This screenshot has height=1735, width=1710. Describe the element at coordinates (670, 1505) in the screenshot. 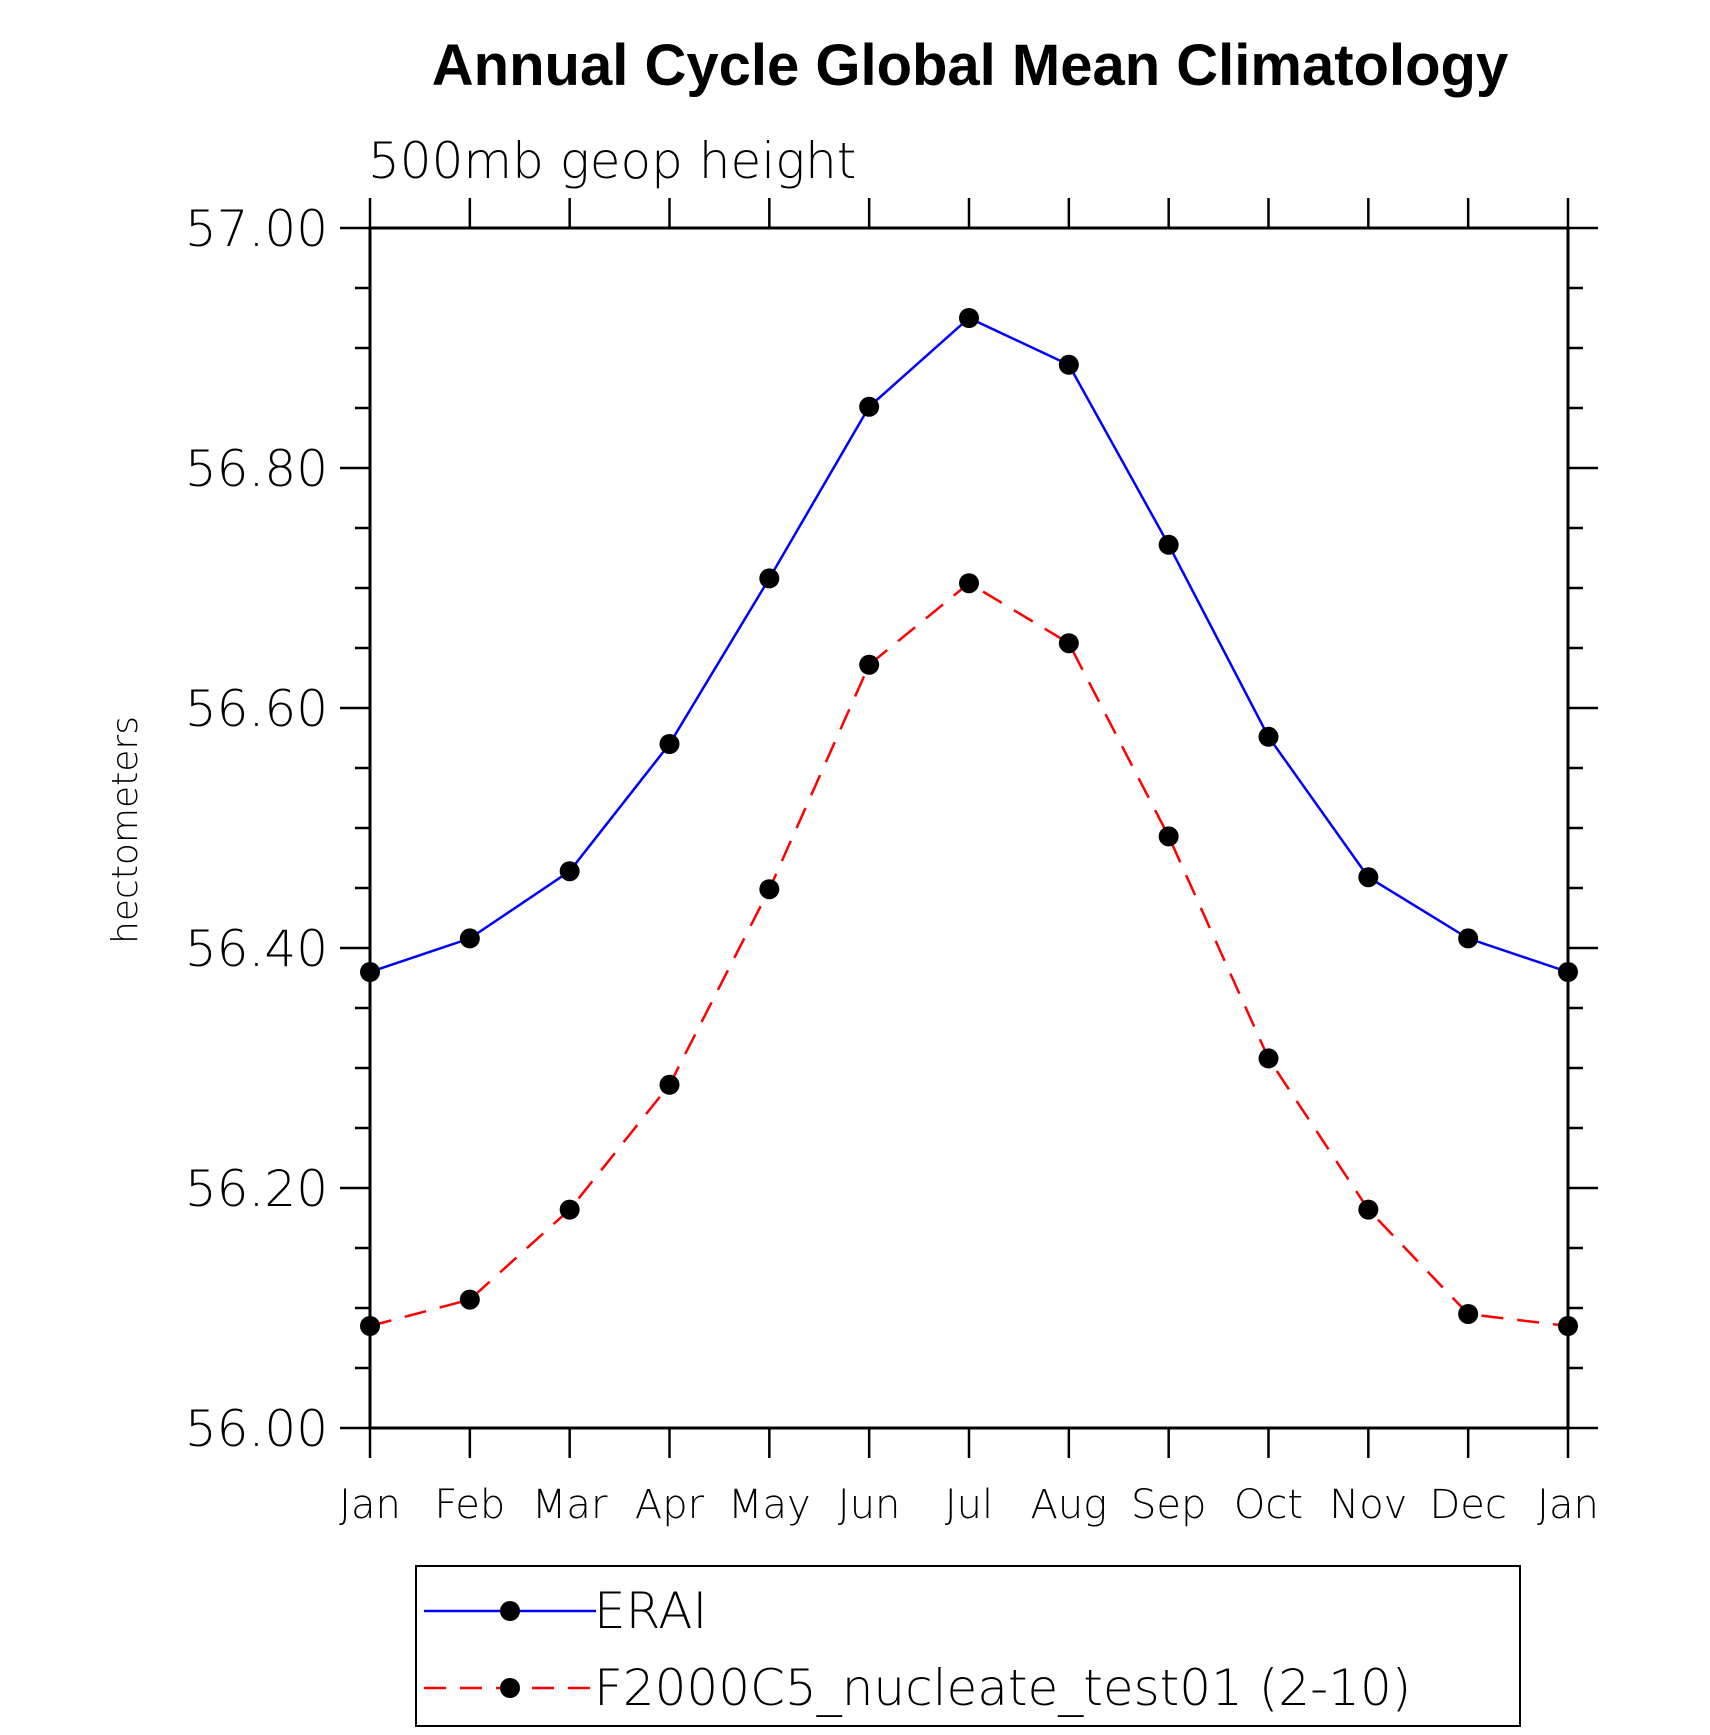

I see `x-tick-label: Apr` at that location.